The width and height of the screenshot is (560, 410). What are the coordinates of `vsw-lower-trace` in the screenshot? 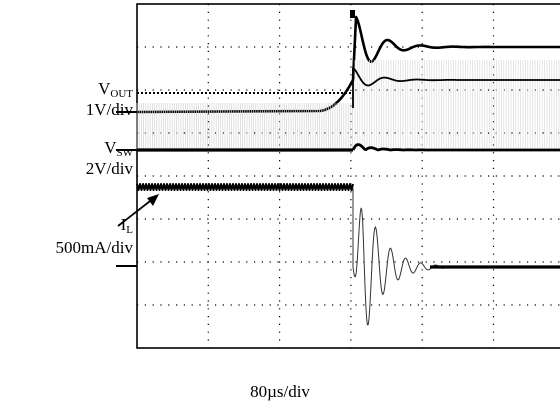 It's located at (455, 147).